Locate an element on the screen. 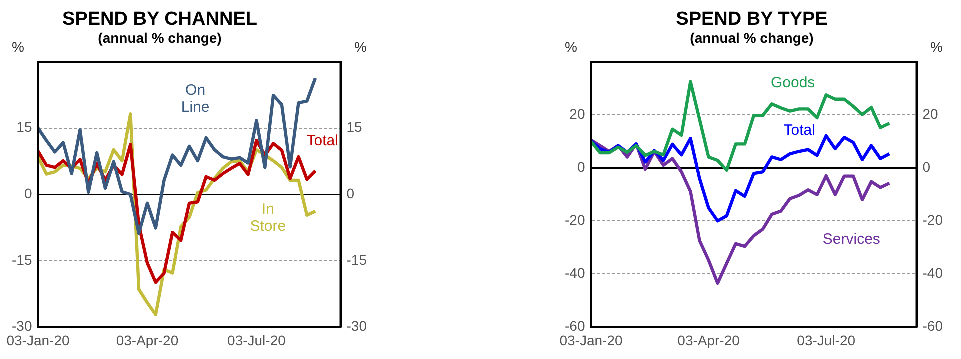  series-label: Goods is located at coordinates (793, 83).